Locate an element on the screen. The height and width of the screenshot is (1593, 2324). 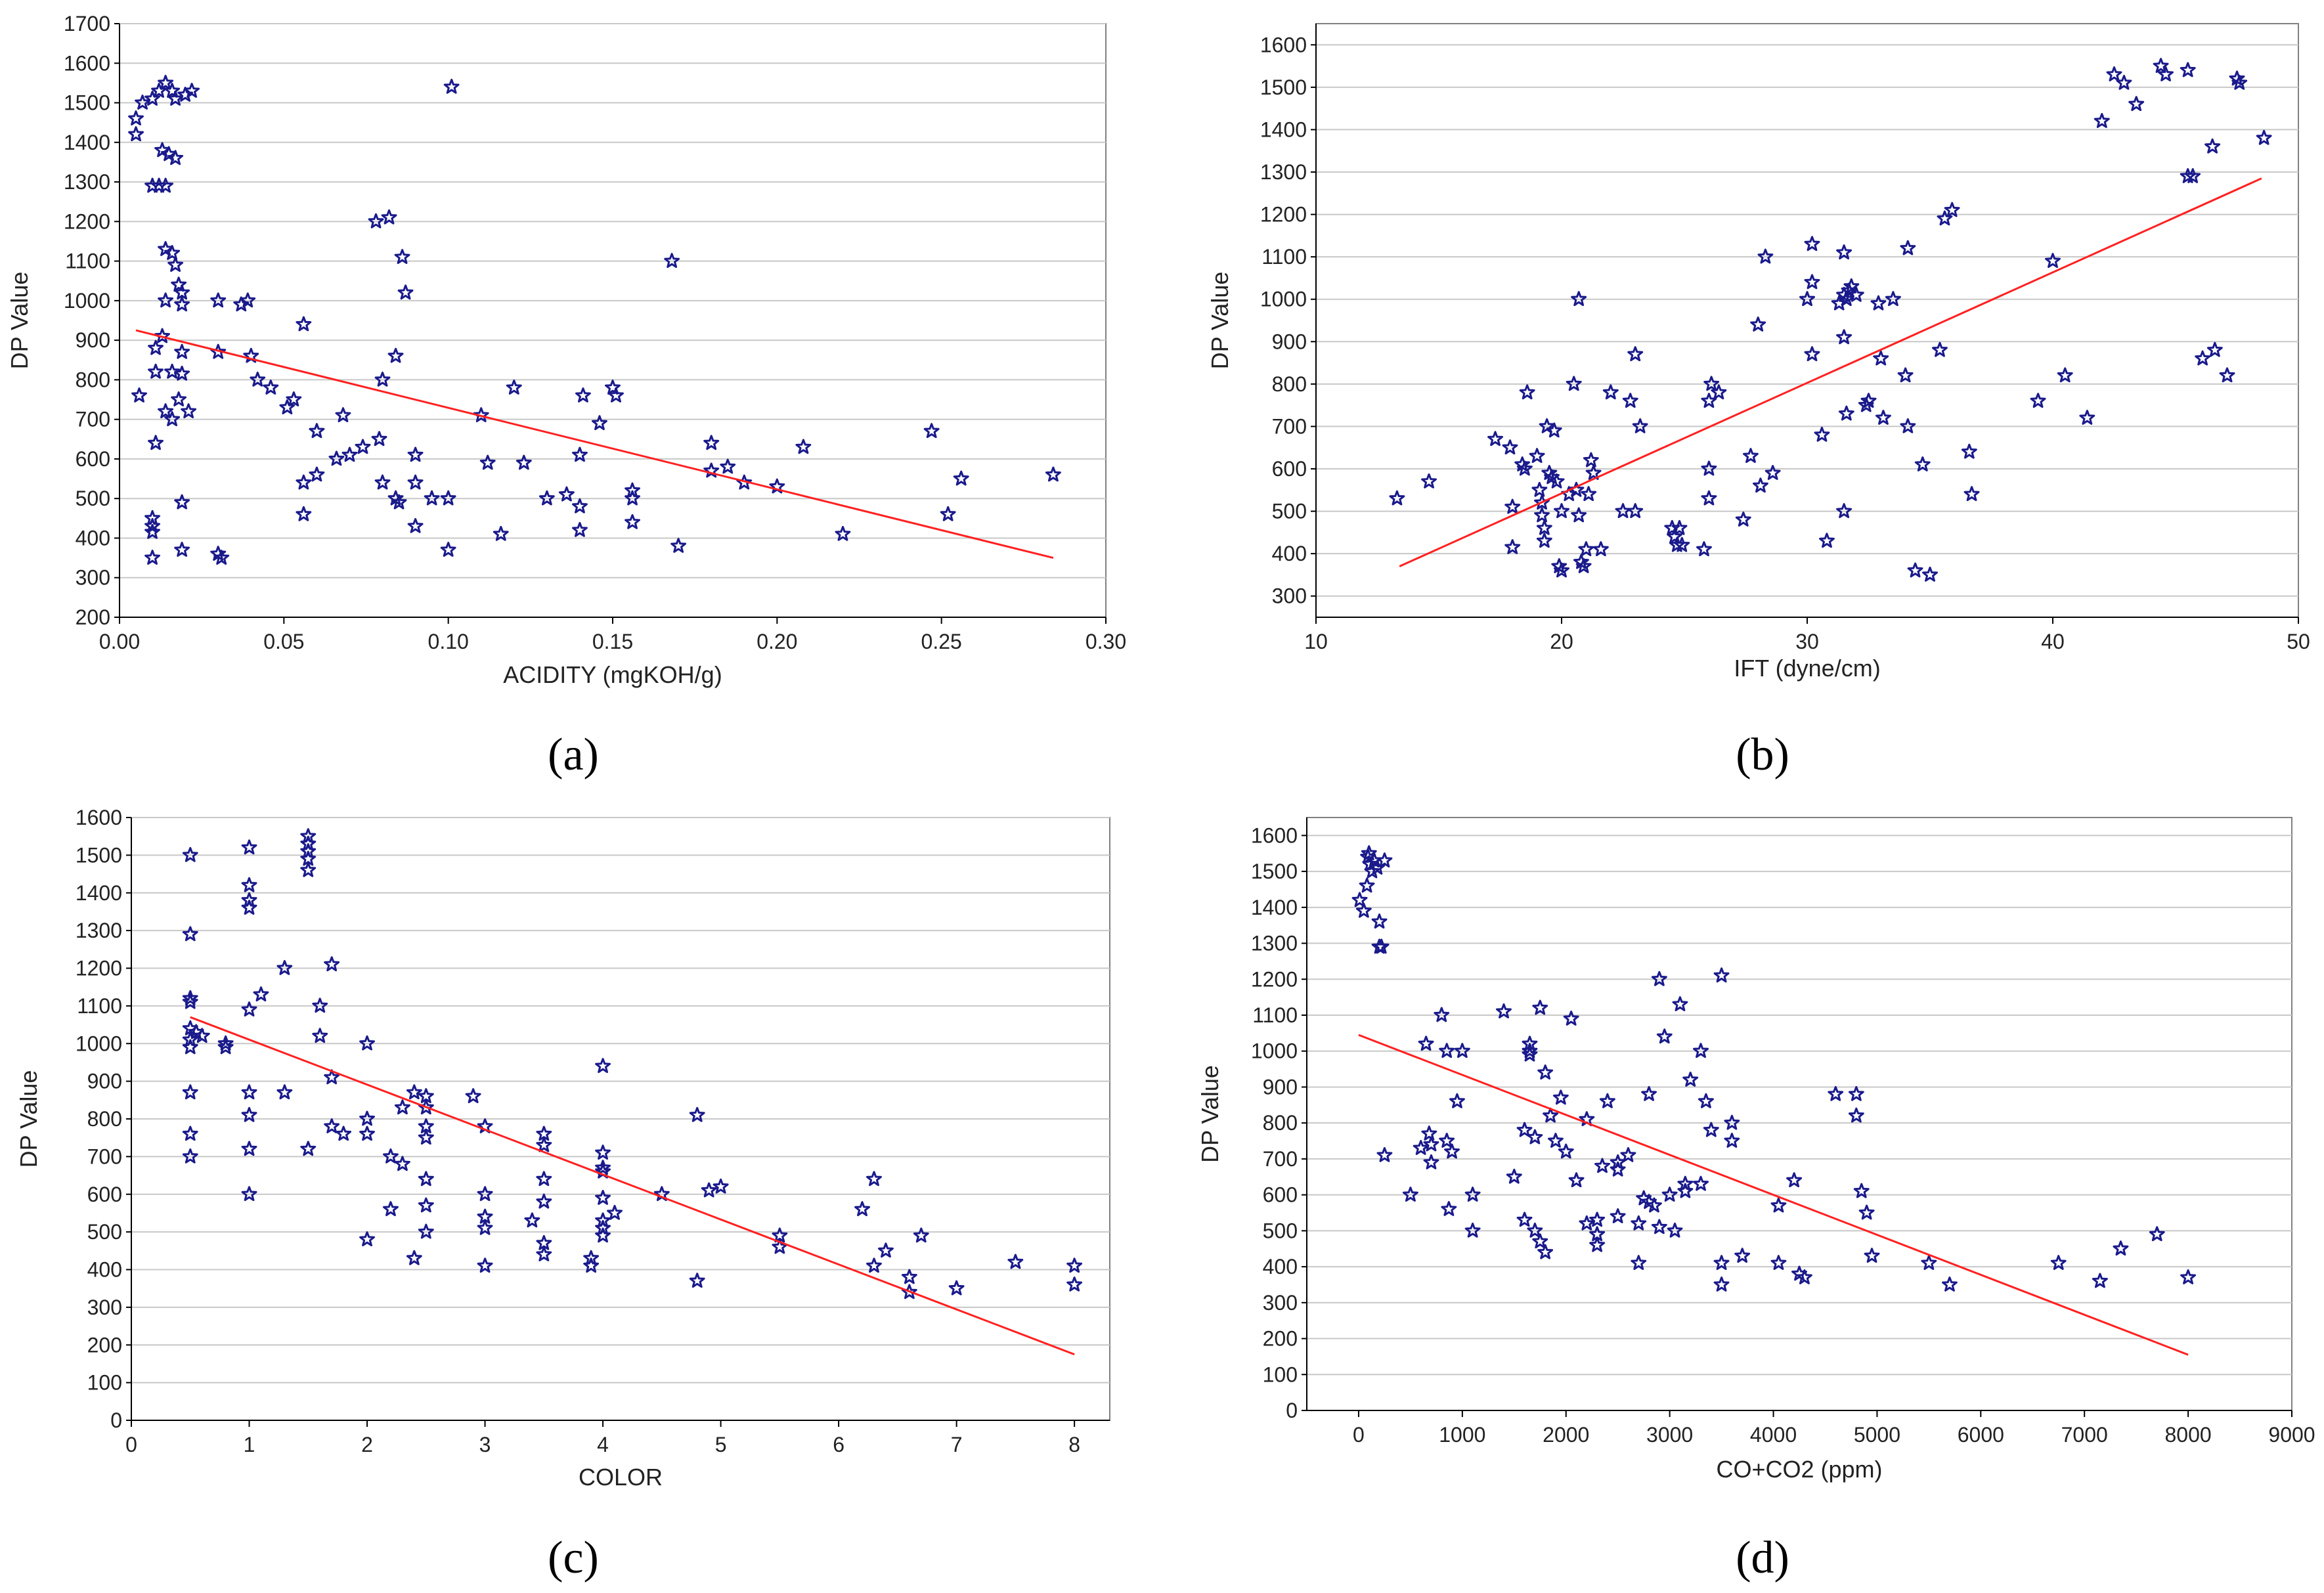
x-tick-label: 5000 is located at coordinates (1877, 1435).